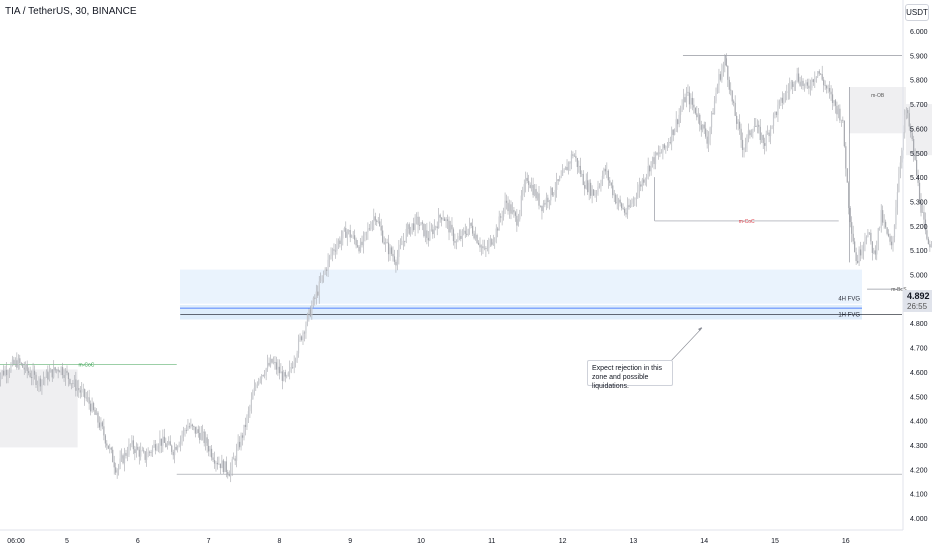 This screenshot has width=932, height=550. I want to click on price-tick-label: 5.300, so click(919, 202).